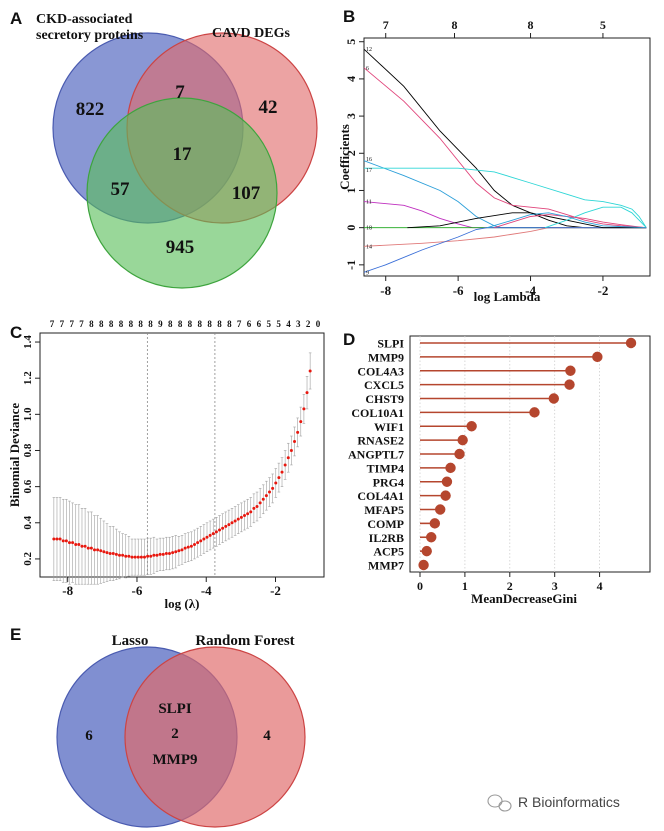 Image resolution: width=664 pixels, height=831 pixels. I want to click on plot-d-x-tick-label: 2, so click(510, 586).